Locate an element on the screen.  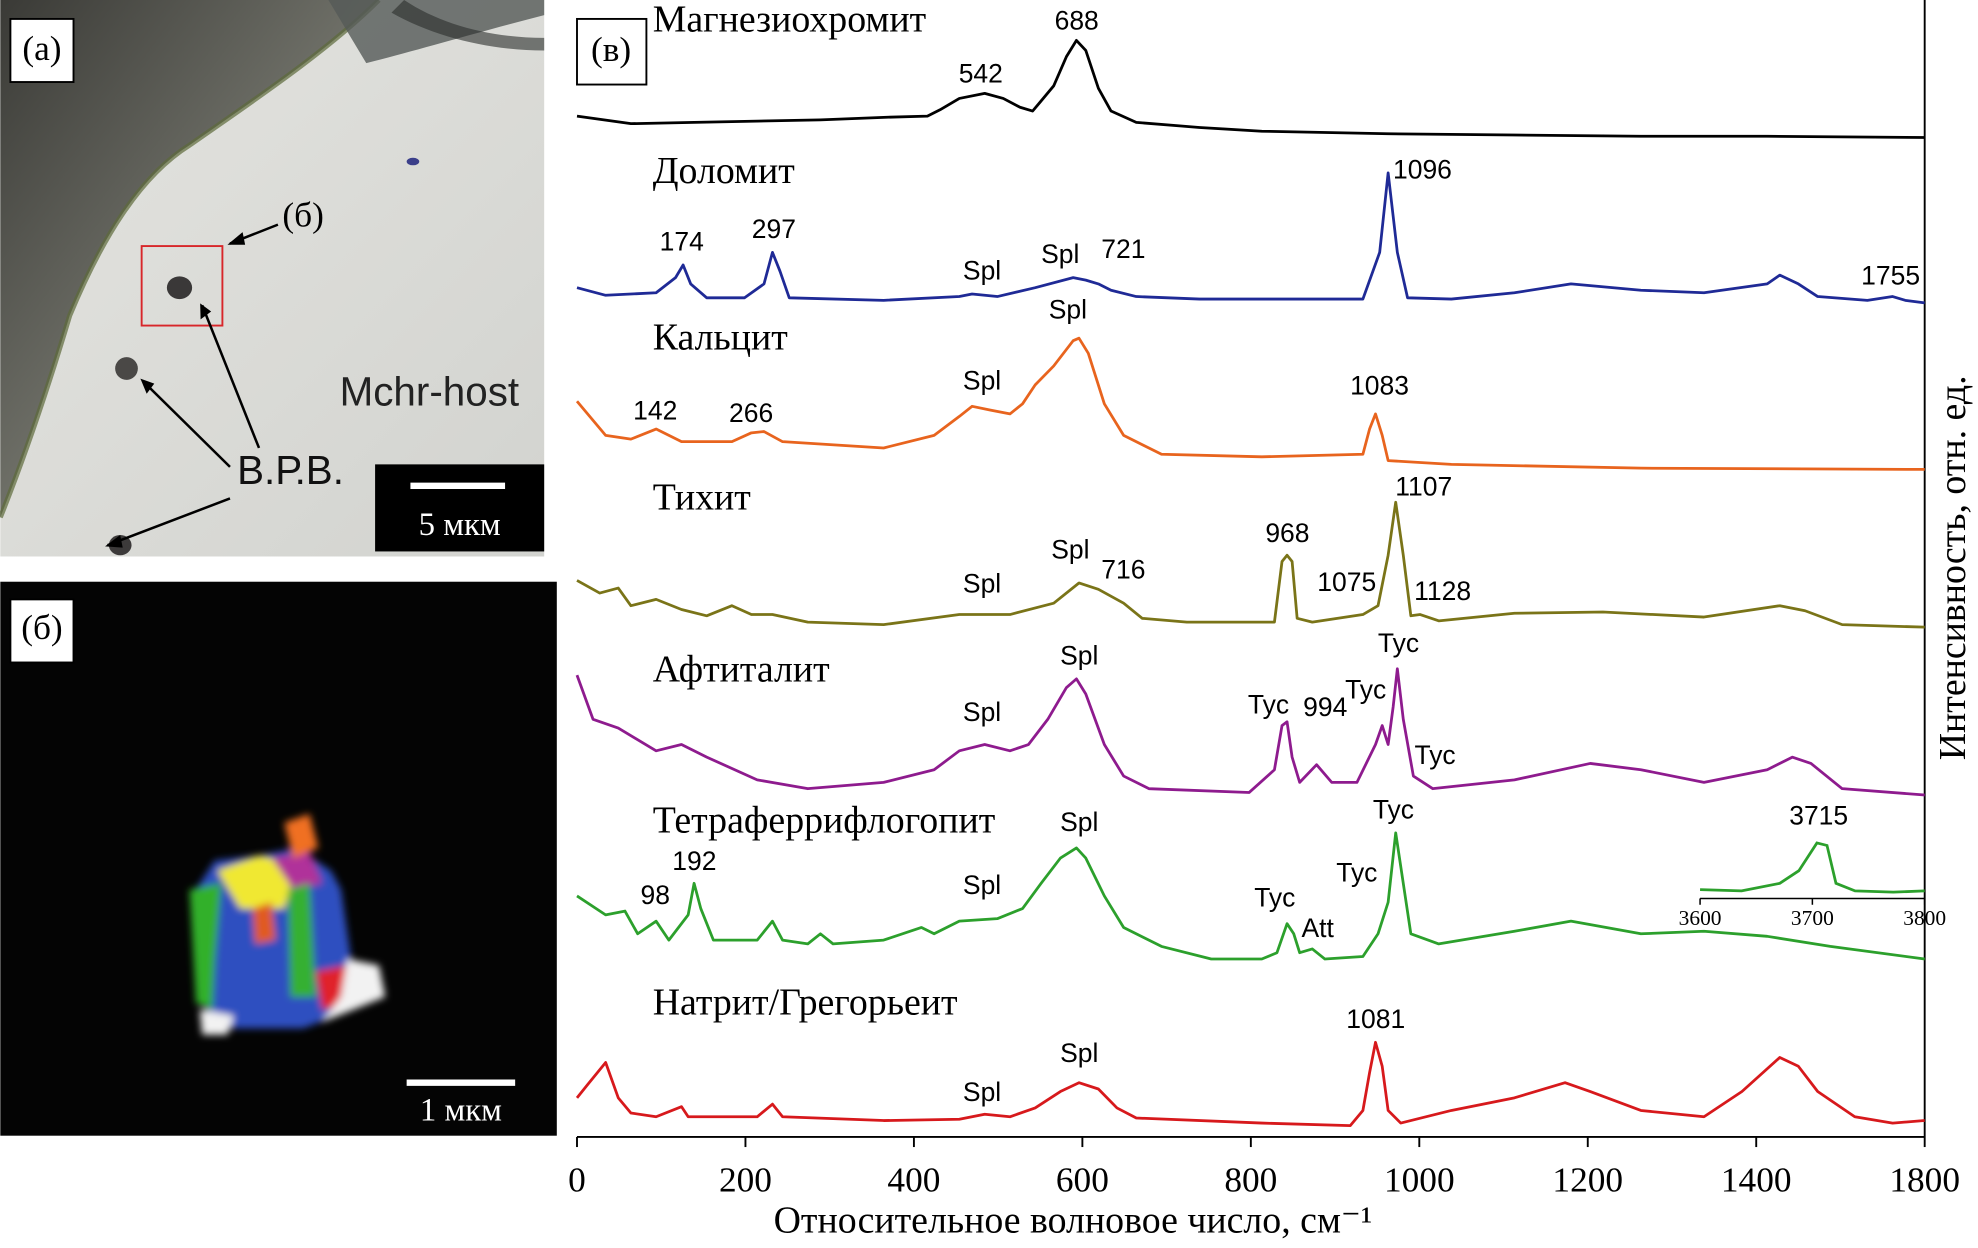
inset-x-tick-label: 3600 is located at coordinates (1700, 918).